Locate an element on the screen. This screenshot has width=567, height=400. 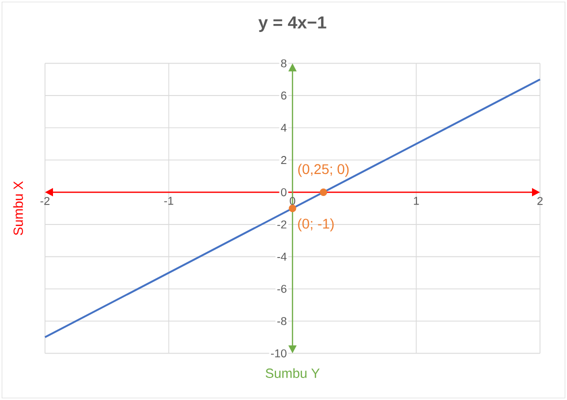
y-tick-label: -4 is located at coordinates (282, 256).